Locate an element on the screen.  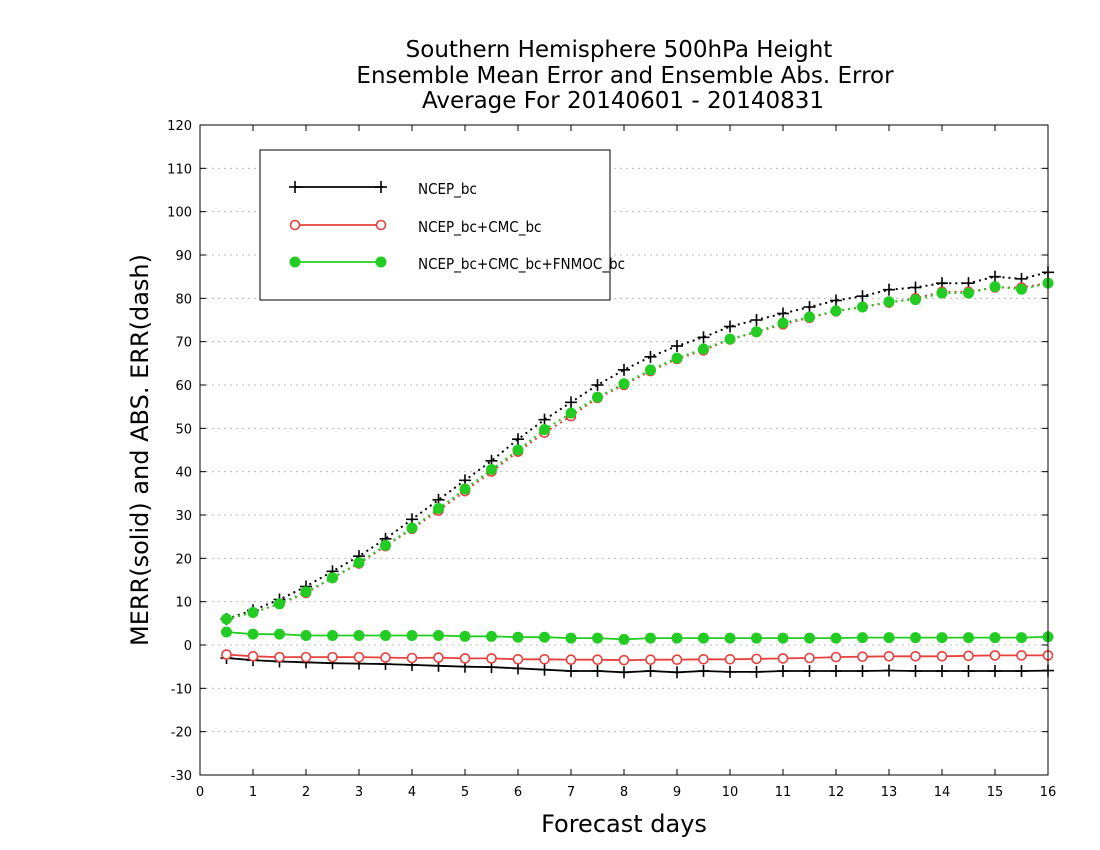
y-tick-label-100: 100 is located at coordinates (179, 213).